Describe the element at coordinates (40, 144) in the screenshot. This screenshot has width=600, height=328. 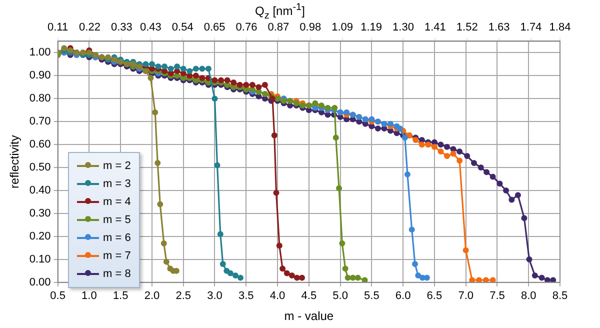
I see `y-tick-label: 0.60` at that location.